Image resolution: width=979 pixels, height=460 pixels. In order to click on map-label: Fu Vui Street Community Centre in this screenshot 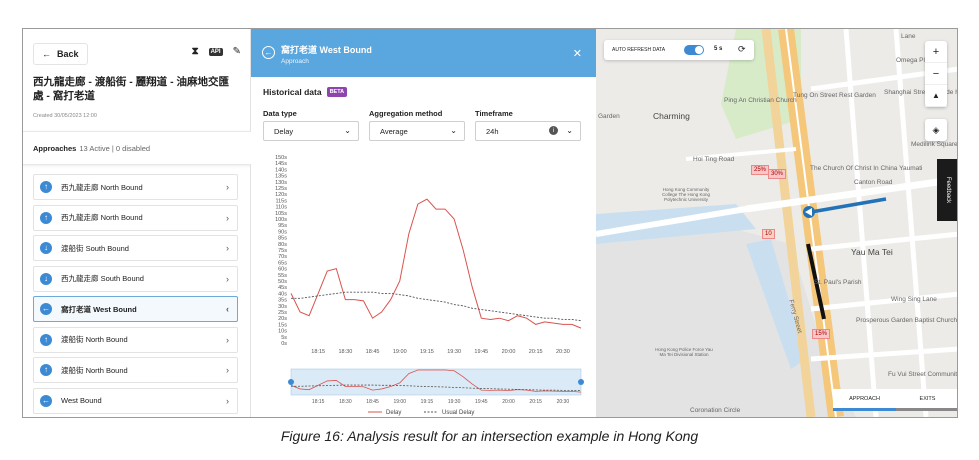, I will do `click(923, 374)`.